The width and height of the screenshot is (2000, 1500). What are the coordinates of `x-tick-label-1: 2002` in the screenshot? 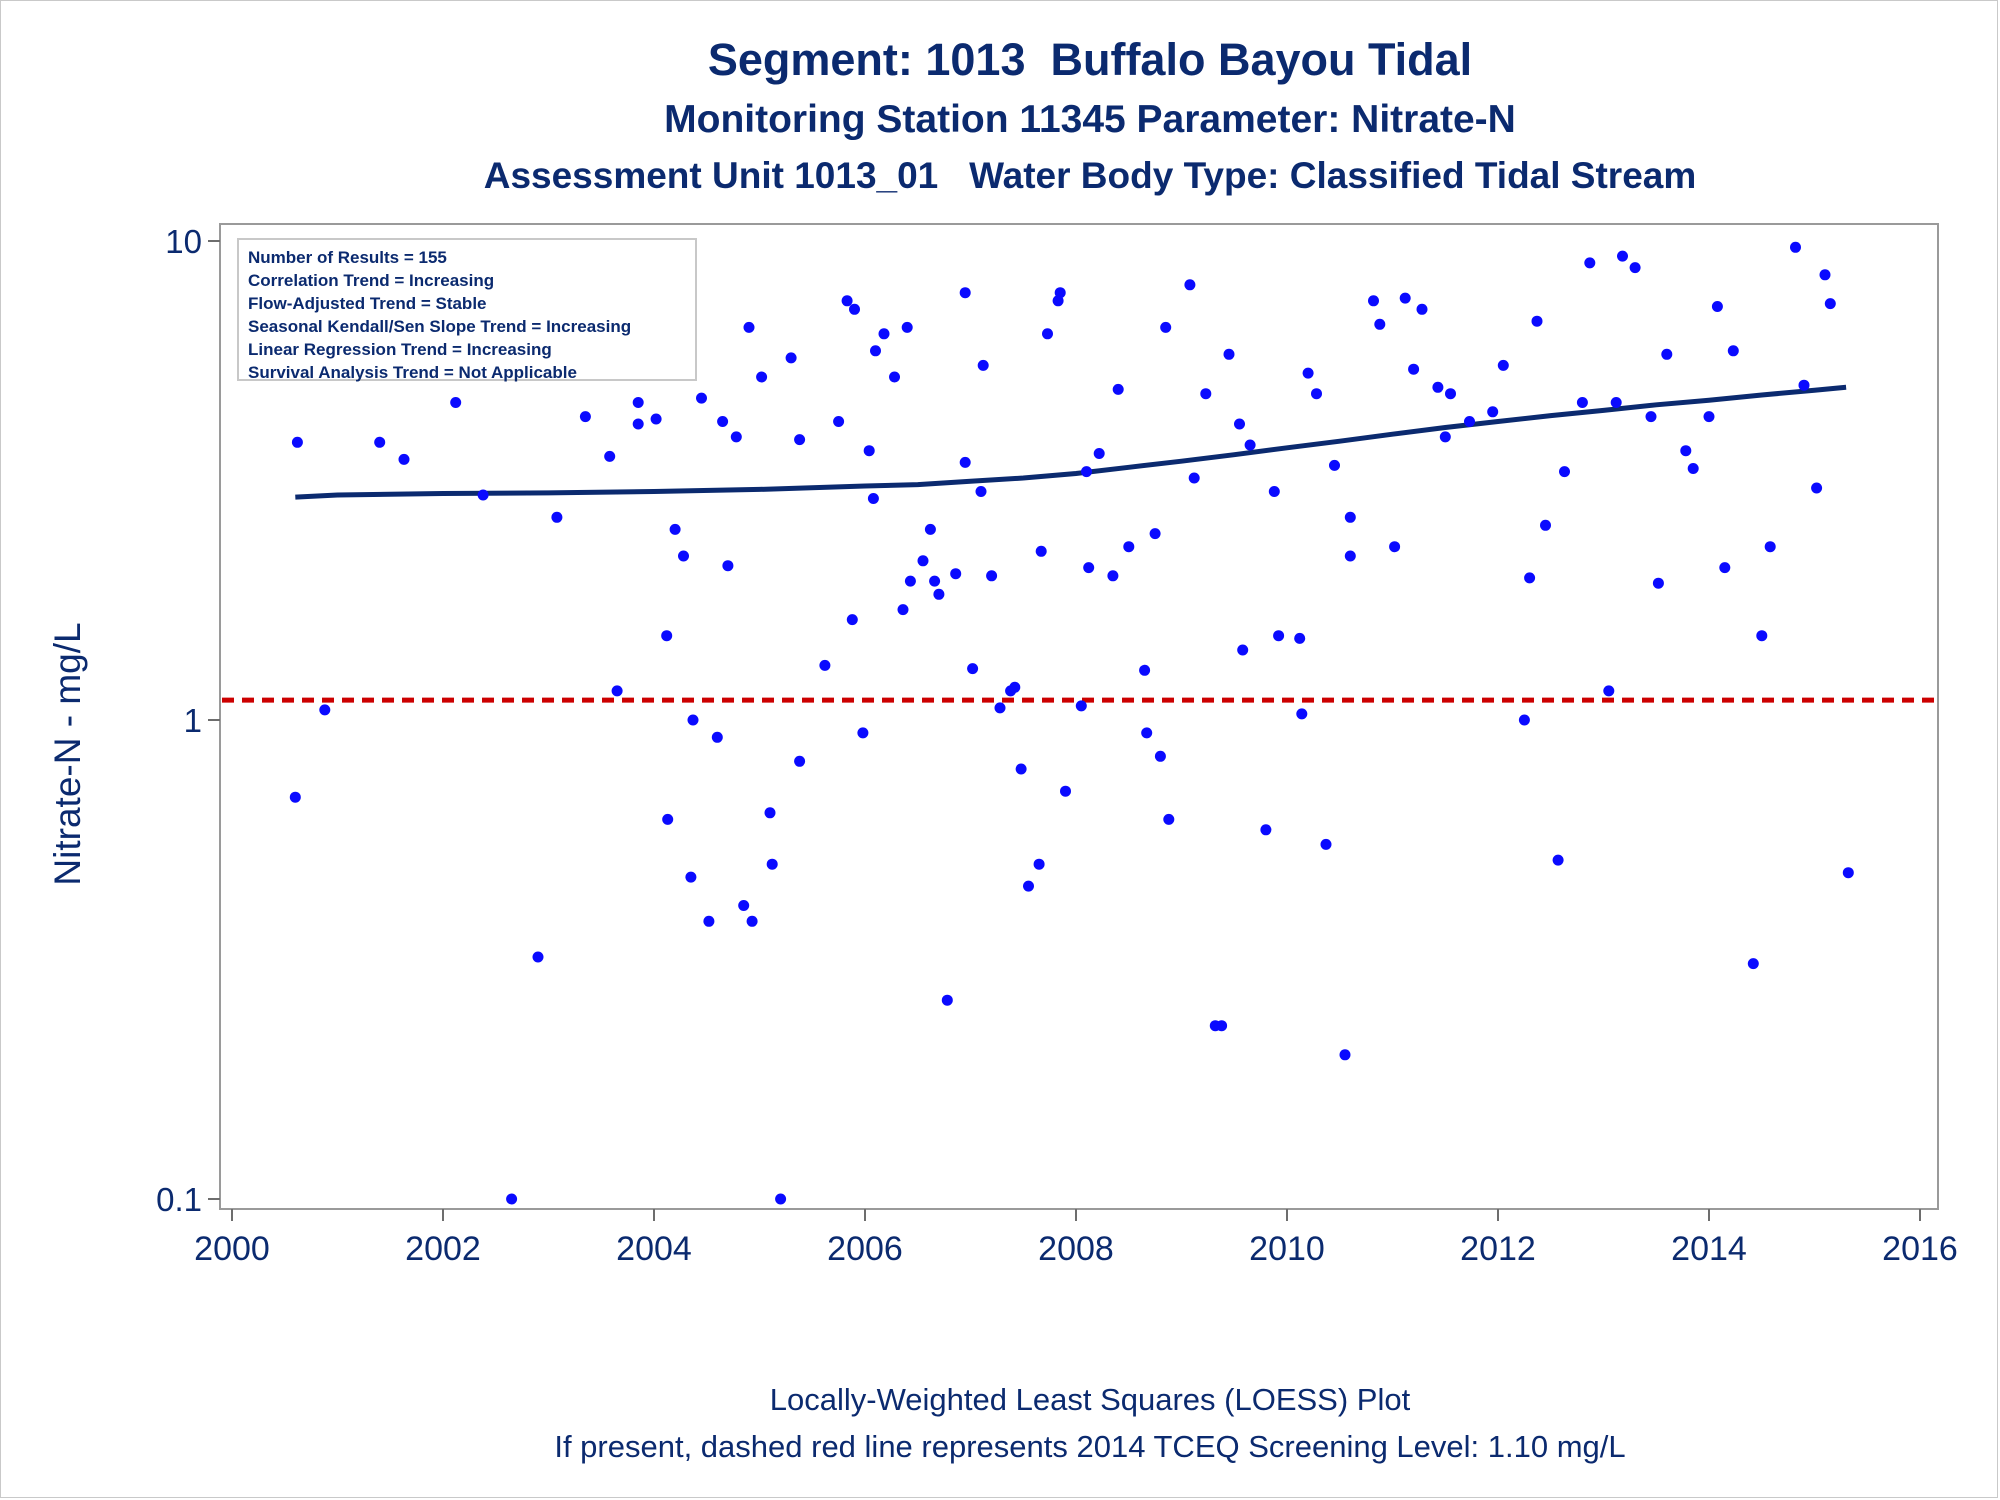 It's located at (443, 1249).